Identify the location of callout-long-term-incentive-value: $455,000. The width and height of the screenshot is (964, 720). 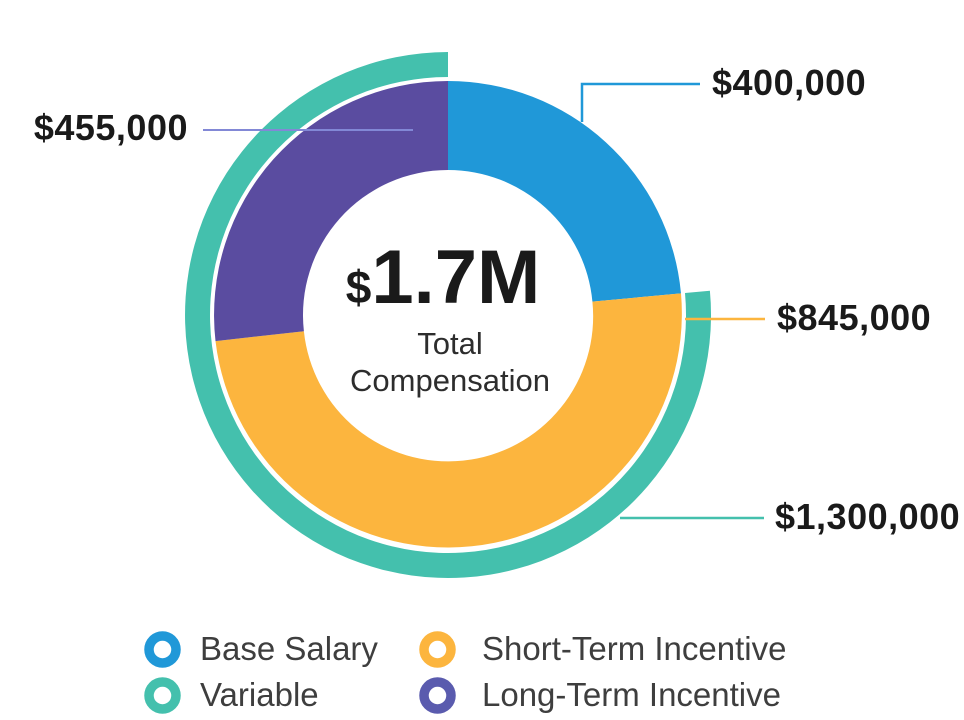
(110, 128).